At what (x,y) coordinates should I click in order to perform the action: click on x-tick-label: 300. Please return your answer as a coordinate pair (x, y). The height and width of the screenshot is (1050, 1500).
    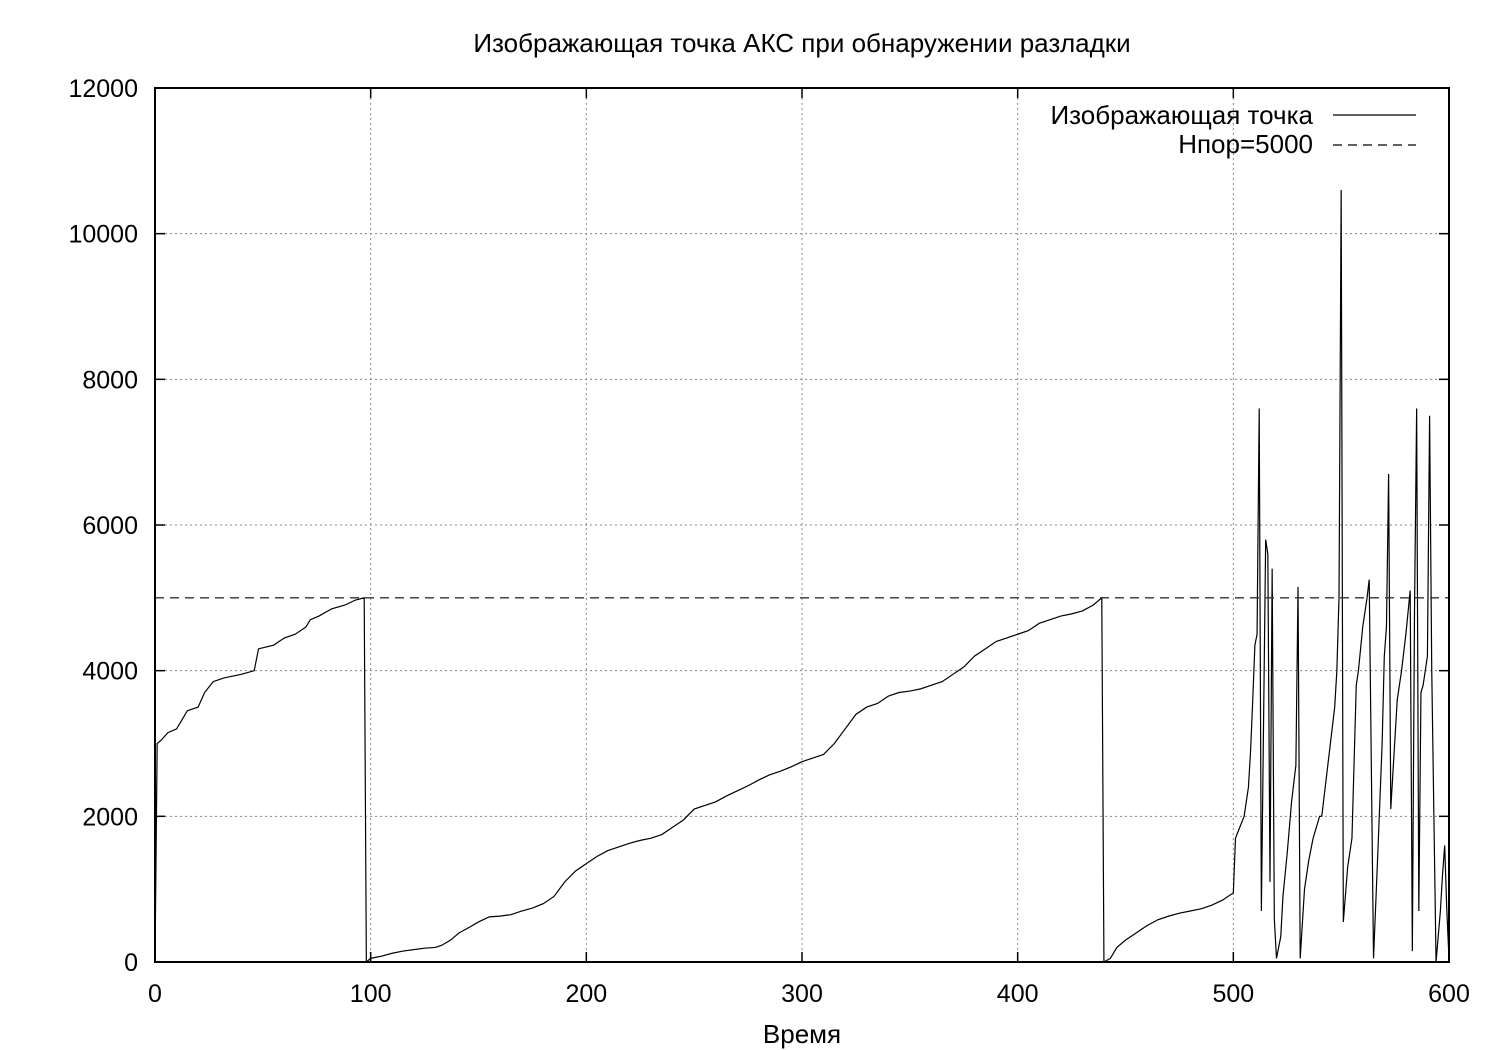
    Looking at the image, I should click on (802, 994).